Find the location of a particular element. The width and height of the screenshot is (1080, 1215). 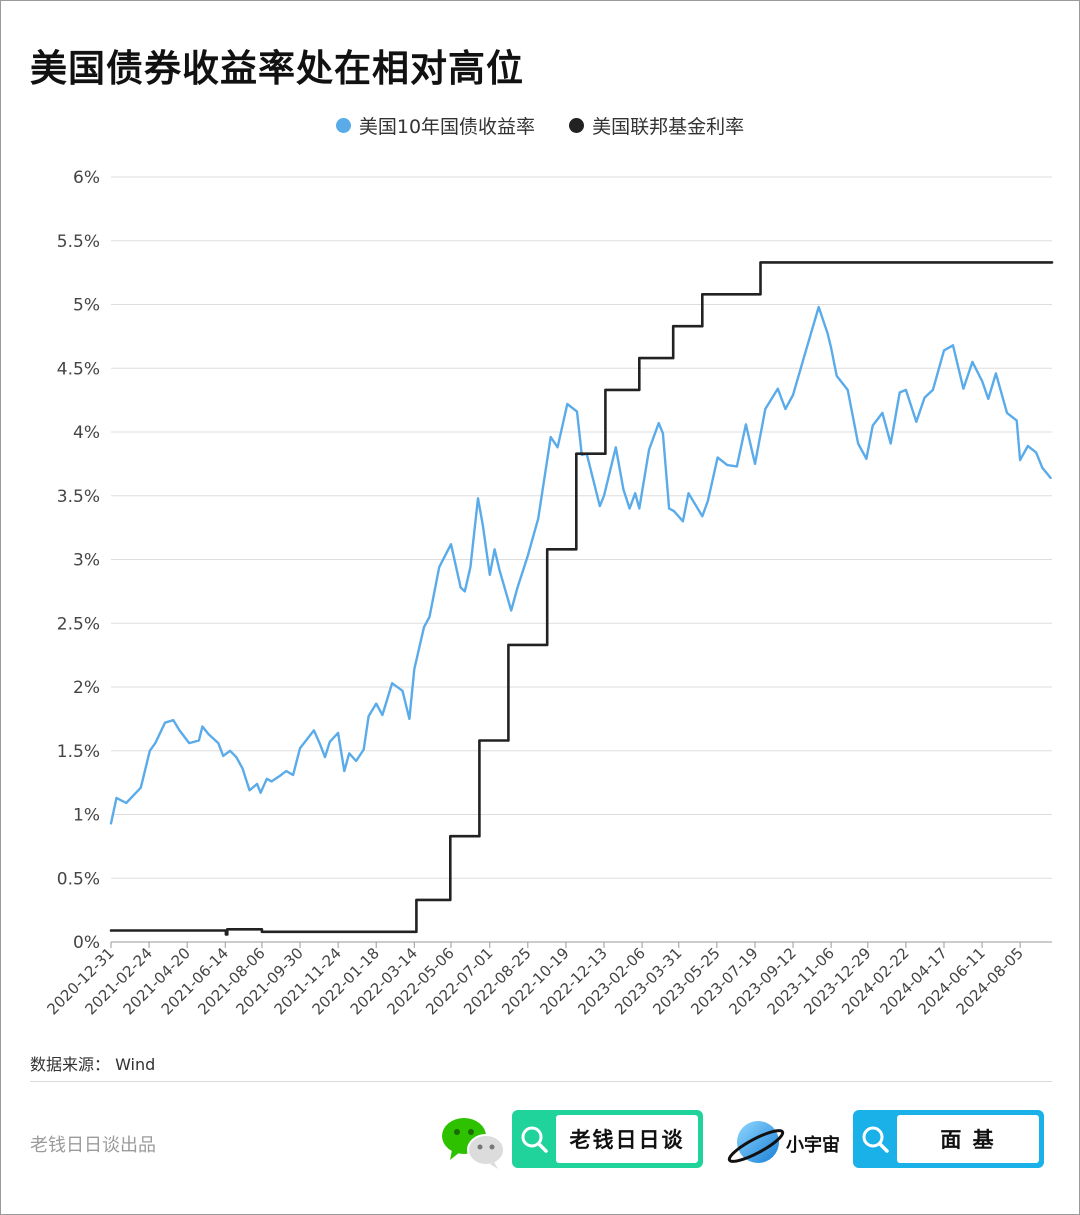

search-badge-mianji: 面 基 is located at coordinates (948, 1139).